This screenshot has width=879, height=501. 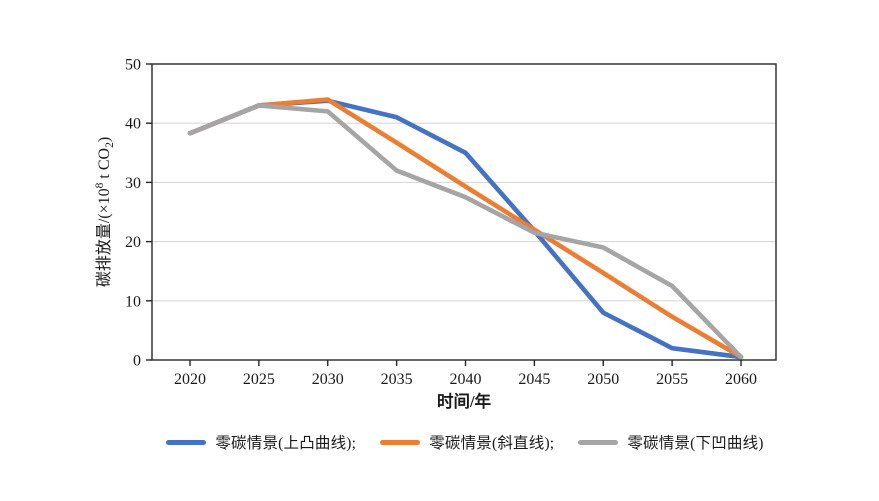 I want to click on legend-item-concave-curve: 零碳情景(下凹曲线), so click(x=670, y=442).